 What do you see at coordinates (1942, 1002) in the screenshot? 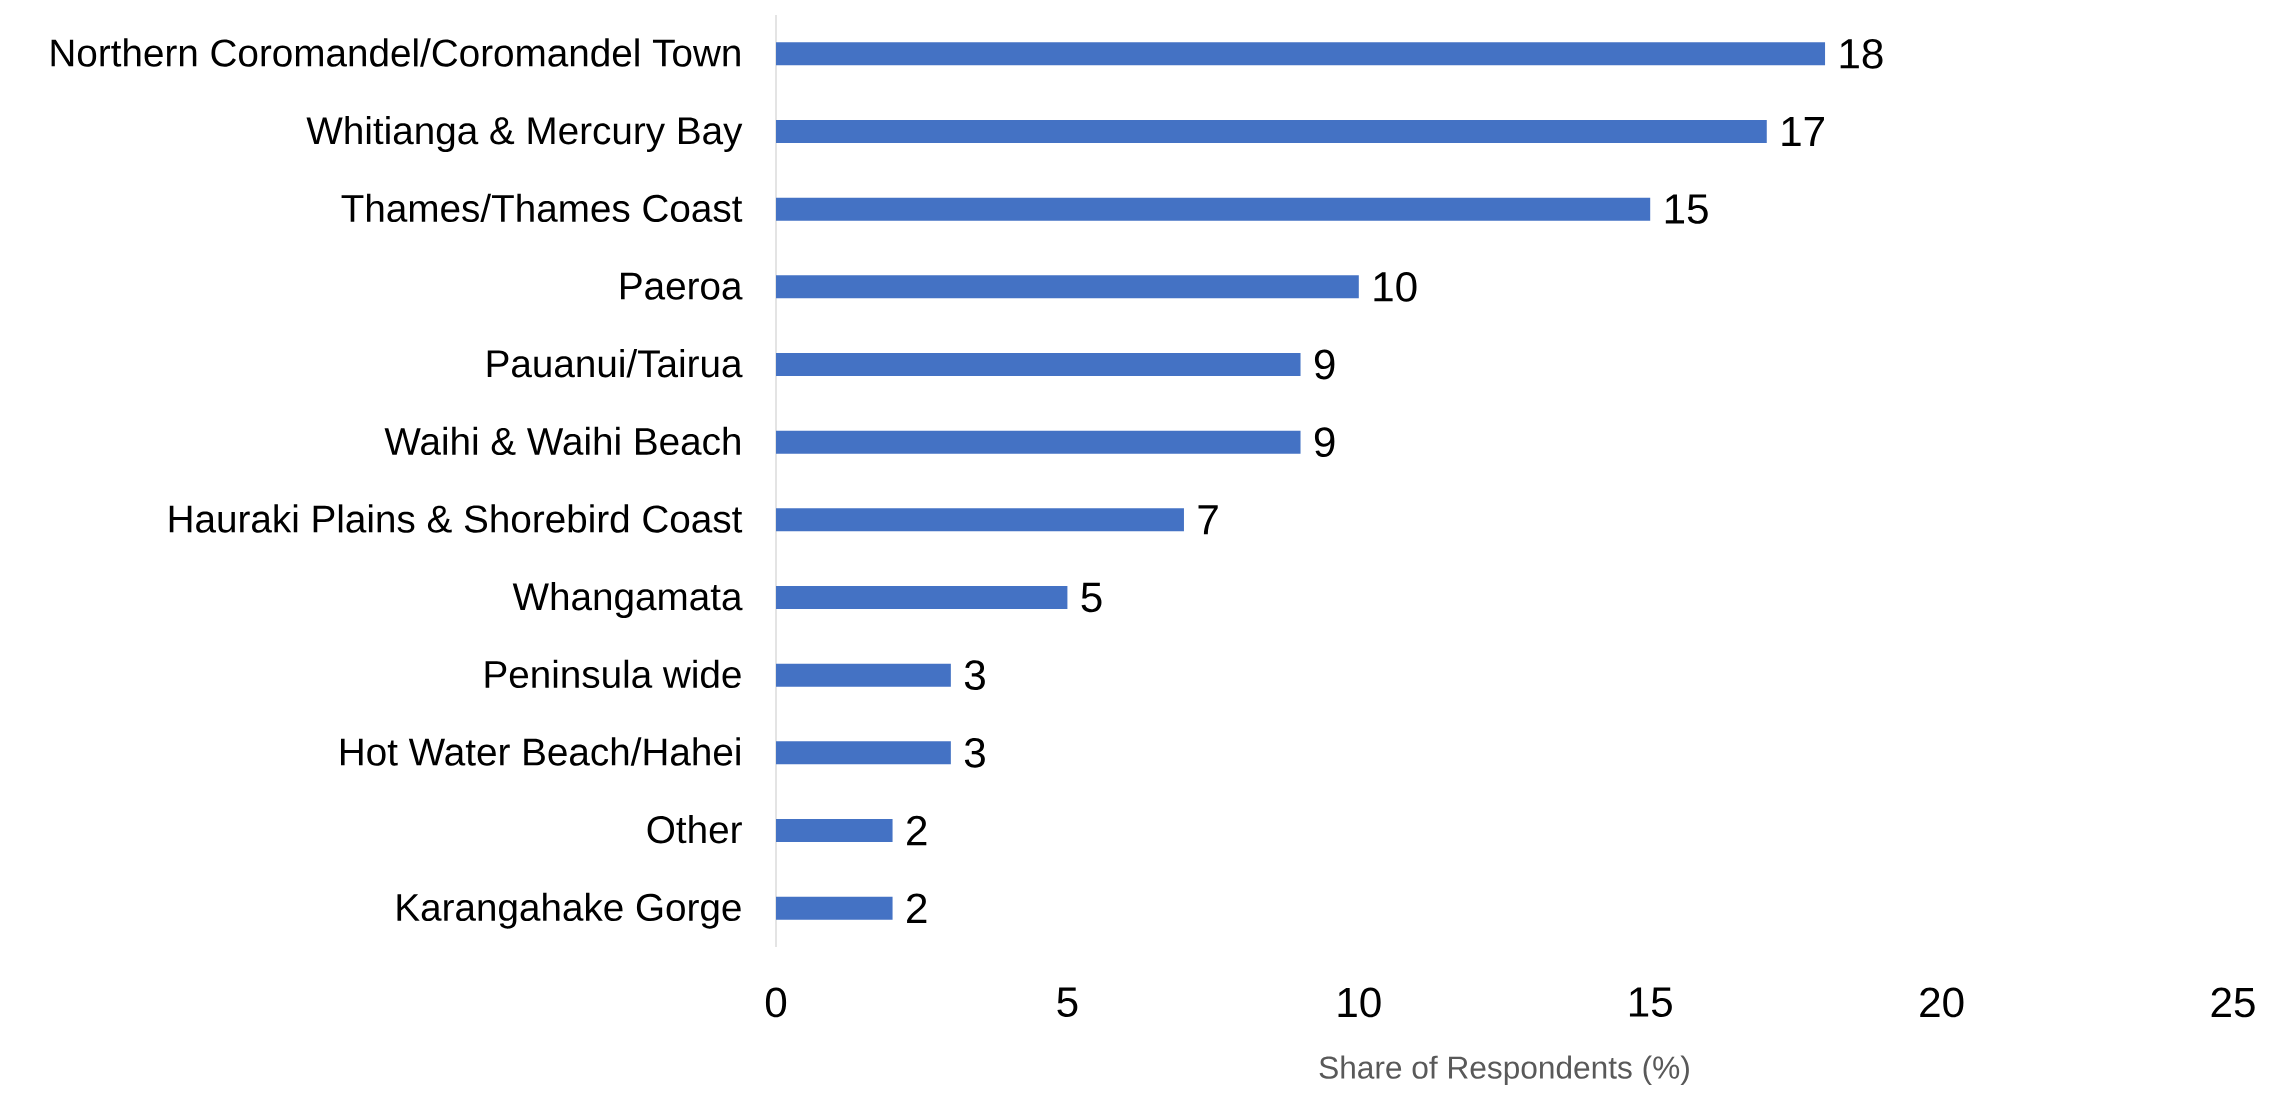
I see `x-tick-label: 20` at bounding box center [1942, 1002].